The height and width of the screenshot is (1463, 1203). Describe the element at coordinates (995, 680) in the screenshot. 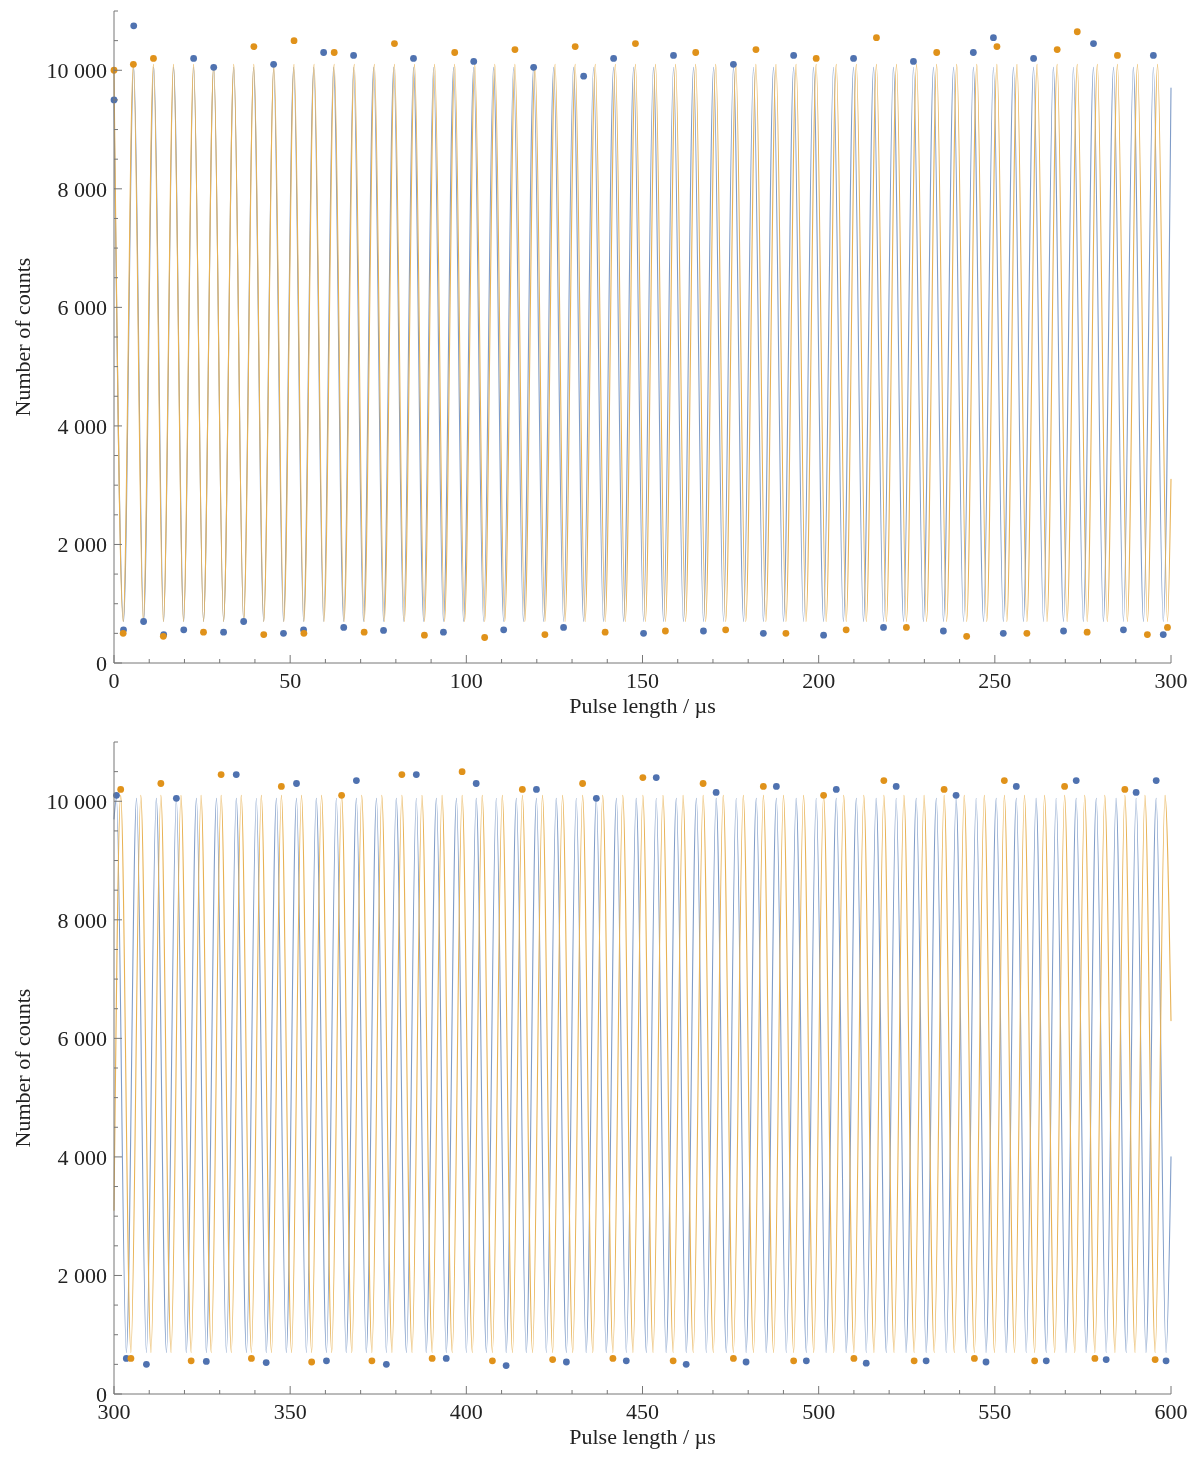

I see `x-tick-label: 250` at that location.